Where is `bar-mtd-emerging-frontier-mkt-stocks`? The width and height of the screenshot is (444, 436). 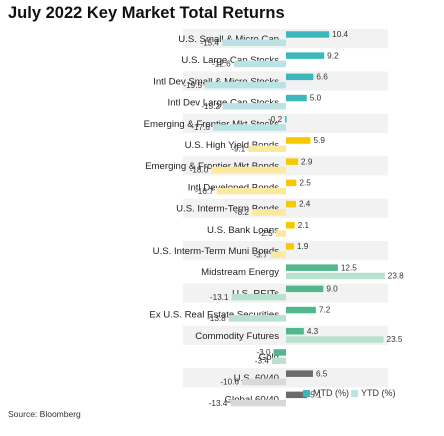 bar-mtd-emerging-frontier-mkt-stocks is located at coordinates (286, 119).